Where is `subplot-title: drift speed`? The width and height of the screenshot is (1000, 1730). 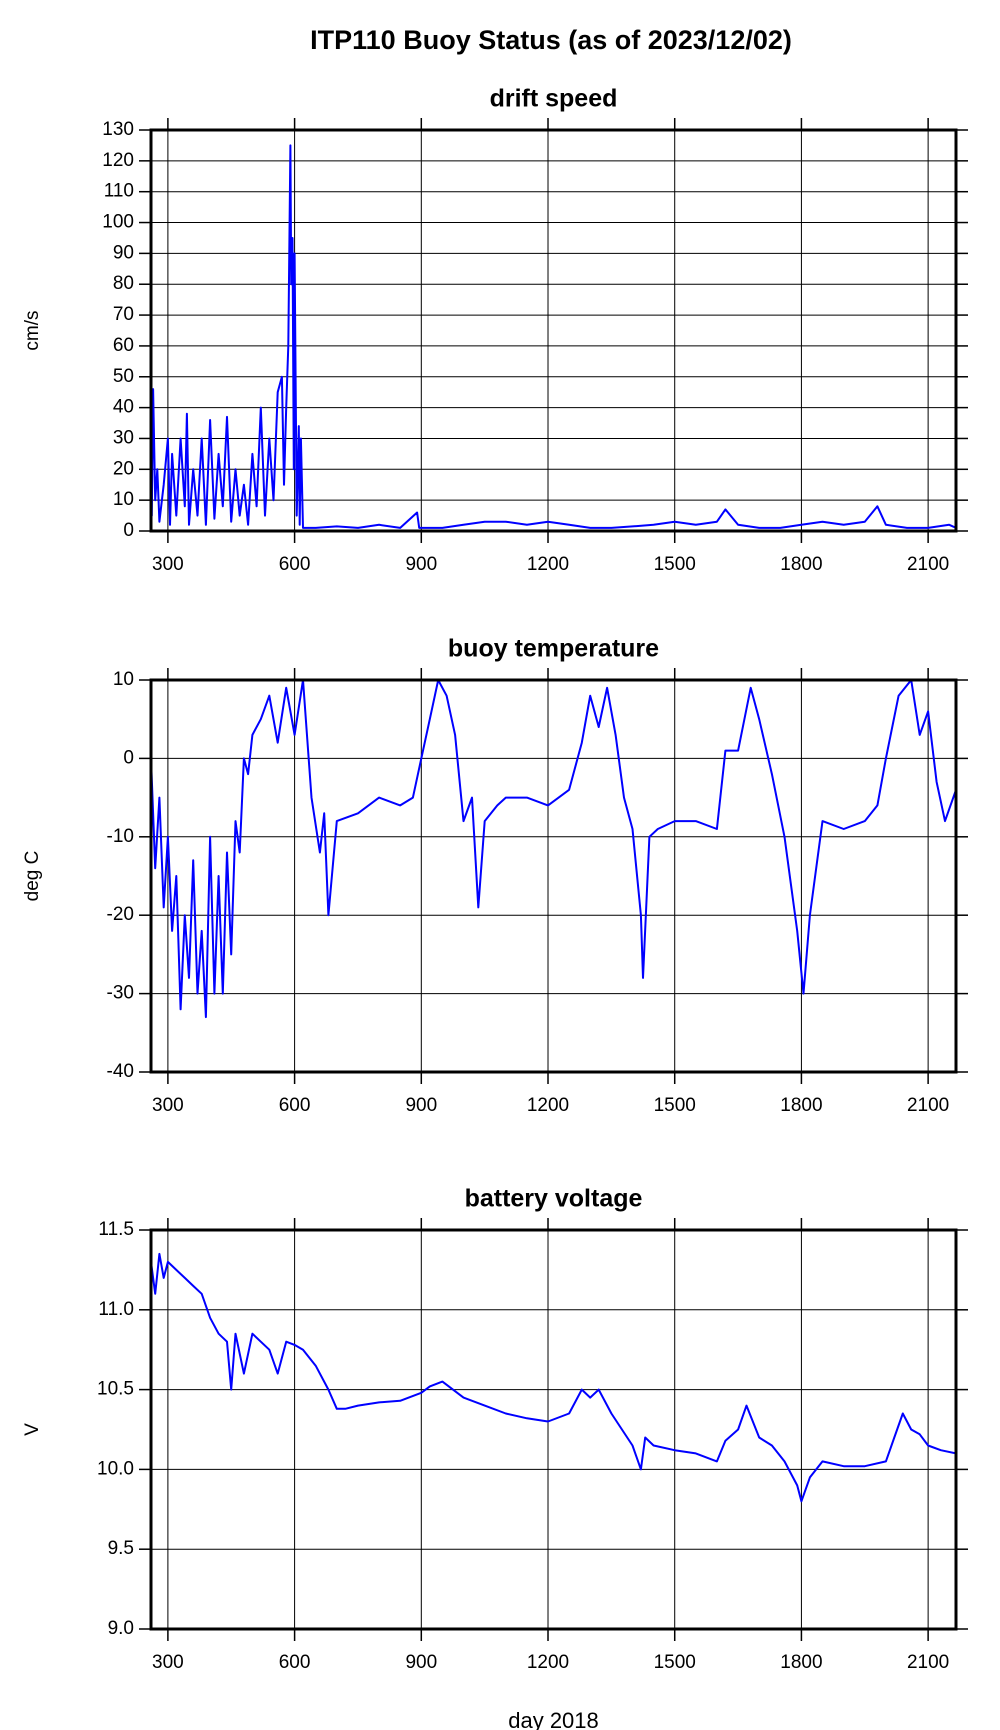
subplot-title: drift speed is located at coordinates (554, 99).